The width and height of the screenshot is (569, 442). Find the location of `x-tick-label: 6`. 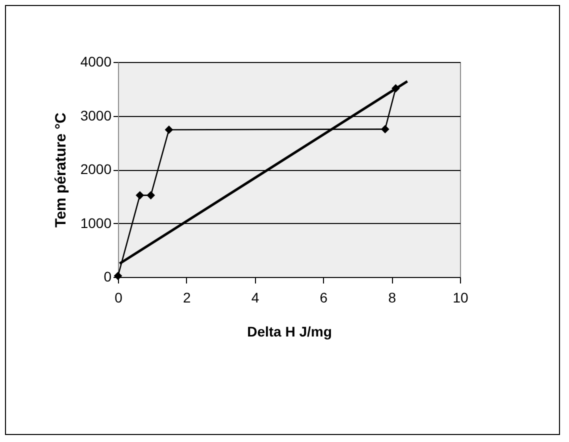

x-tick-label: 6 is located at coordinates (324, 298).